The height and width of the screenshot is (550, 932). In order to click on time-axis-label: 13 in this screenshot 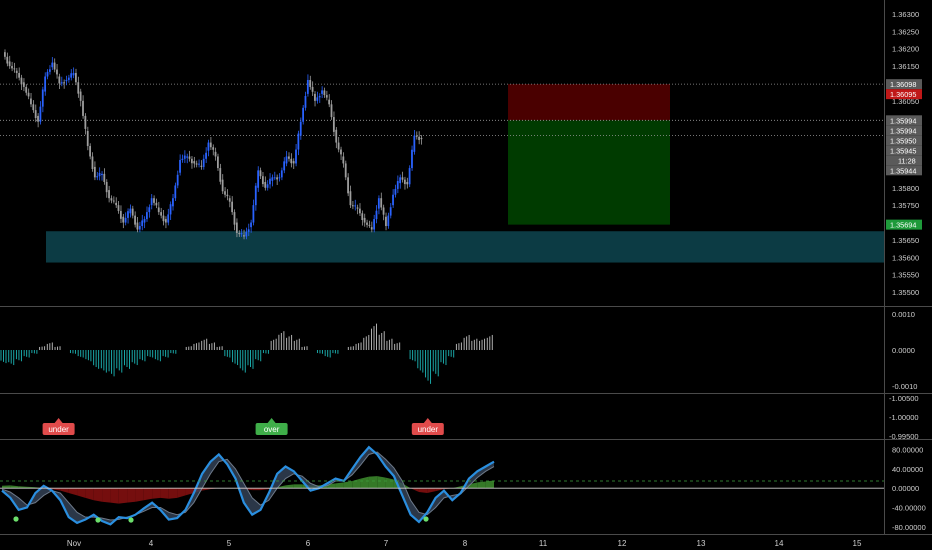, I will do `click(701, 543)`.